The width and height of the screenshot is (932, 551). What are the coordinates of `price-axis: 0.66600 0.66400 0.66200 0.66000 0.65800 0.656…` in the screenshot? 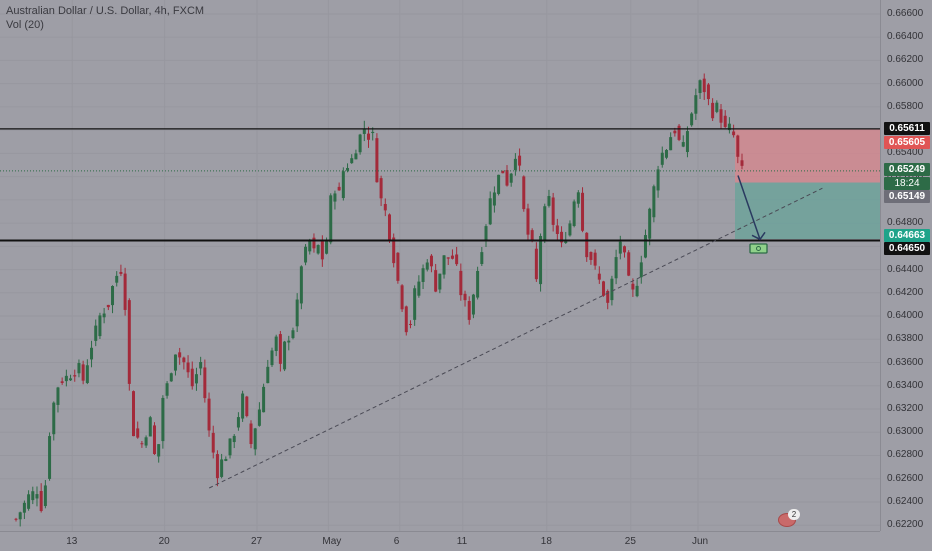 It's located at (906, 265).